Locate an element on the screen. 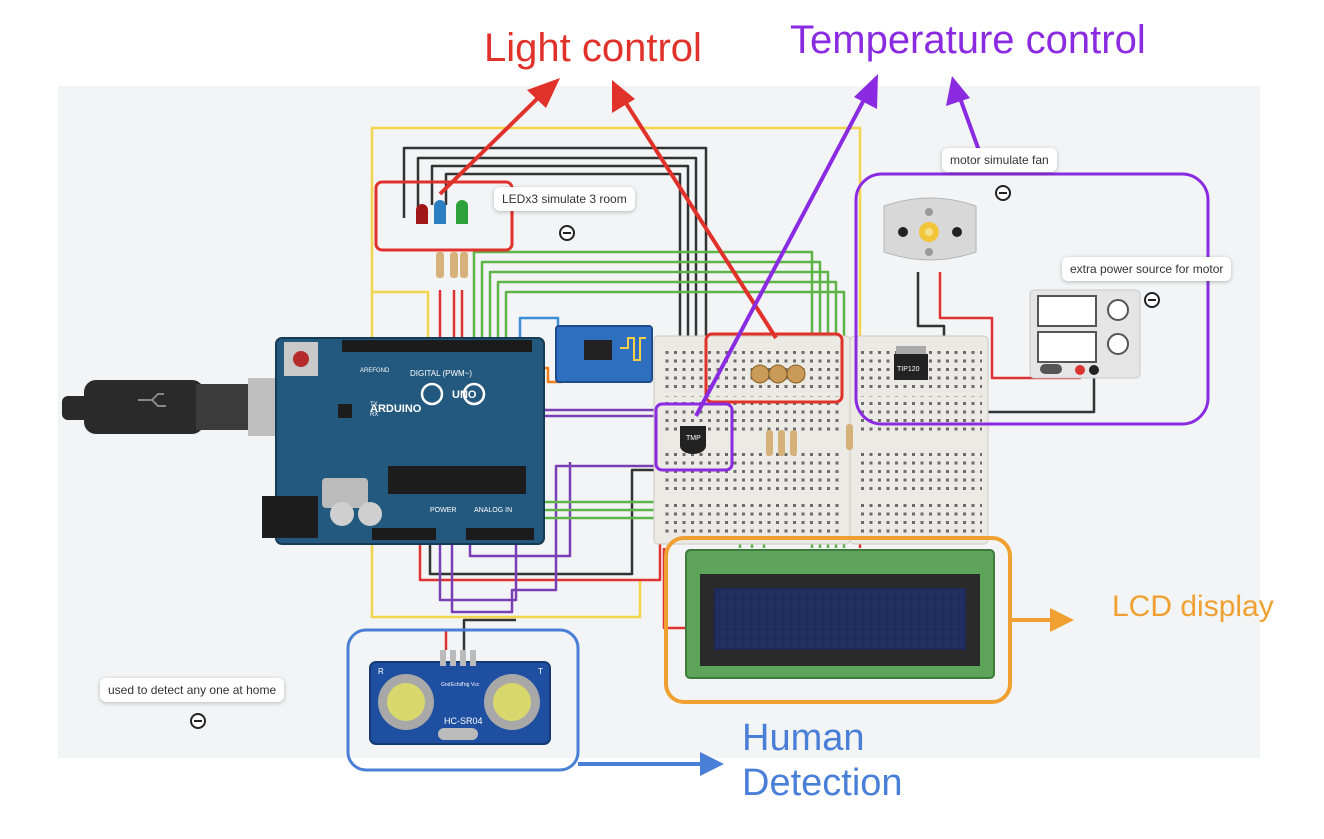  ultrasonic-pin-vcc: Vcc is located at coordinates (475, 685).